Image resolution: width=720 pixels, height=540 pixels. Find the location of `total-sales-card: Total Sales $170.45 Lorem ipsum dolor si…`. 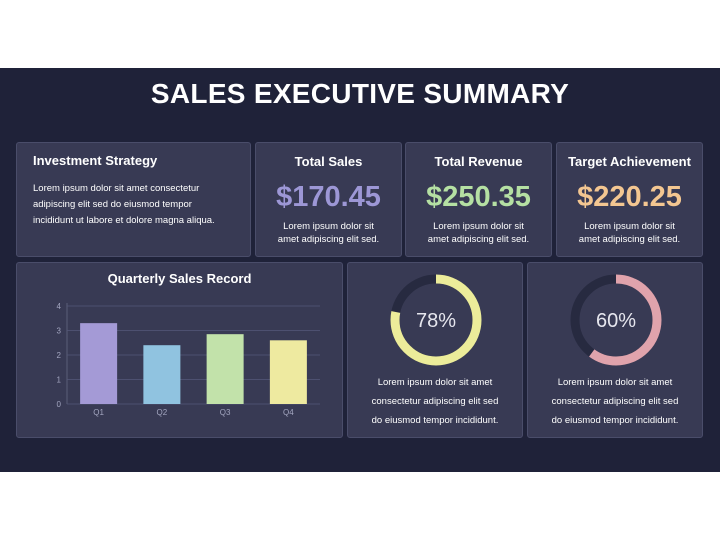

total-sales-card: Total Sales $170.45 Lorem ipsum dolor si… is located at coordinates (328, 199).